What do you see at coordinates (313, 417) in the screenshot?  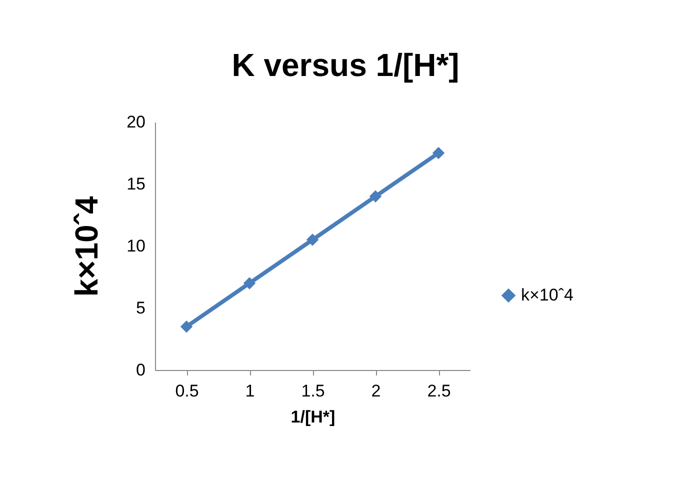 I see `x-axis-title: 1/[H*]` at bounding box center [313, 417].